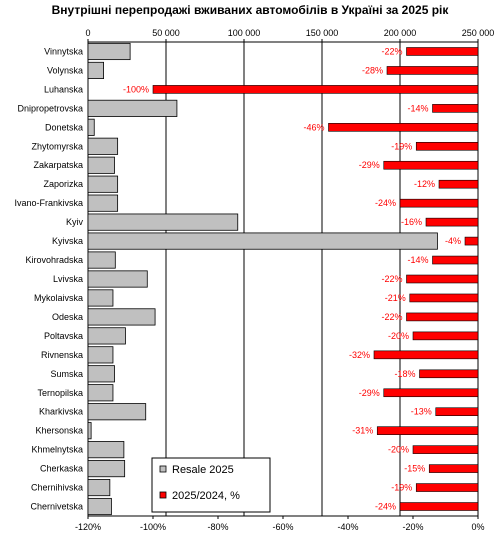 The width and height of the screenshot is (500, 542). Describe the element at coordinates (163, 495) in the screenshot. I see `legend-swatch-change` at that location.